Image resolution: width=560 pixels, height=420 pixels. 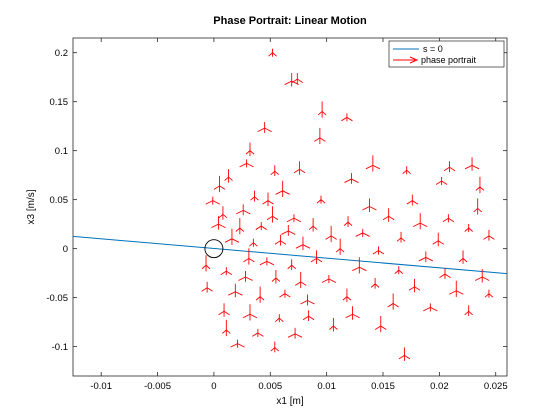 What do you see at coordinates (290, 21) in the screenshot?
I see `chart-title: Phase Portrait: Linear Motion` at bounding box center [290, 21].